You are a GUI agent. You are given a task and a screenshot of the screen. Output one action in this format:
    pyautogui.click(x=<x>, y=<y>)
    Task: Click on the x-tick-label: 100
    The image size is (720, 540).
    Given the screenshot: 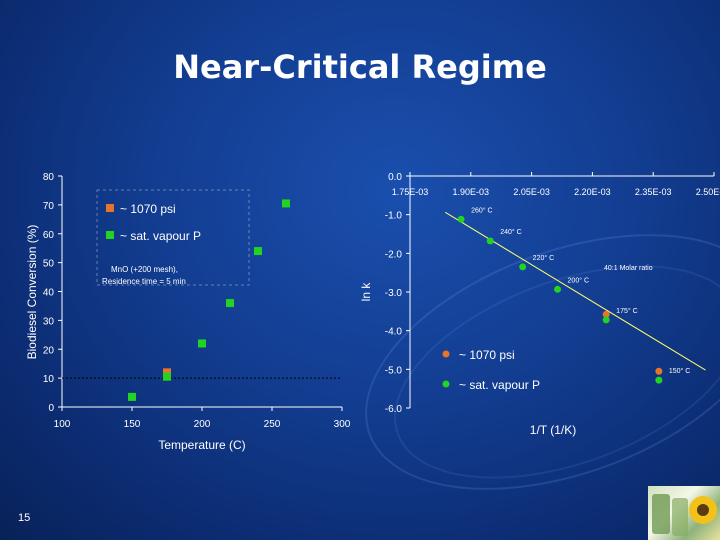 What is the action you would take?
    pyautogui.click(x=62, y=424)
    